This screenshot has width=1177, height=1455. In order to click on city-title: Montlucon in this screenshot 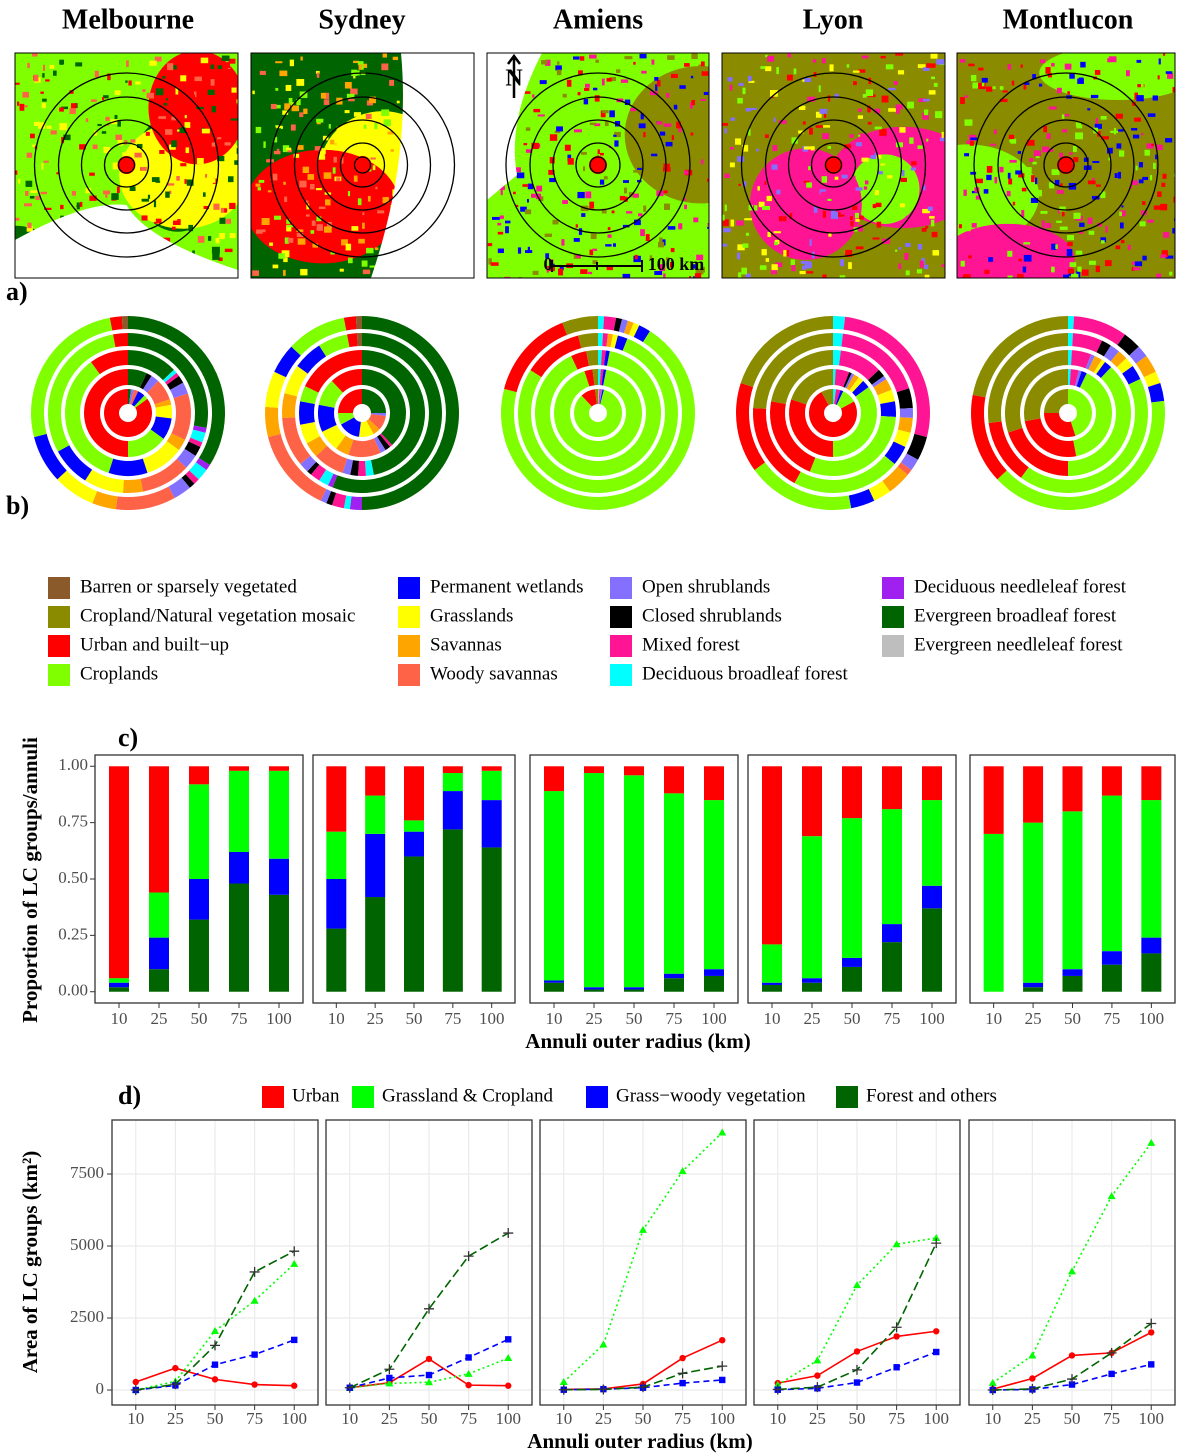, I will do `click(1068, 19)`.